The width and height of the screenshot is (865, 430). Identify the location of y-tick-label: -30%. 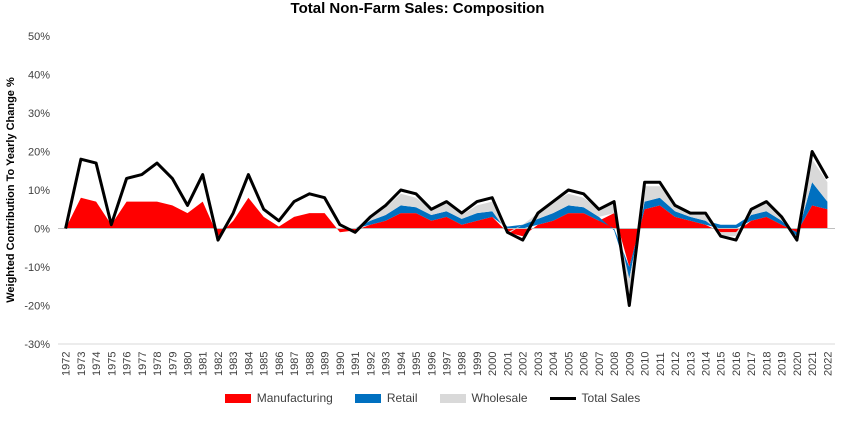
(37, 345).